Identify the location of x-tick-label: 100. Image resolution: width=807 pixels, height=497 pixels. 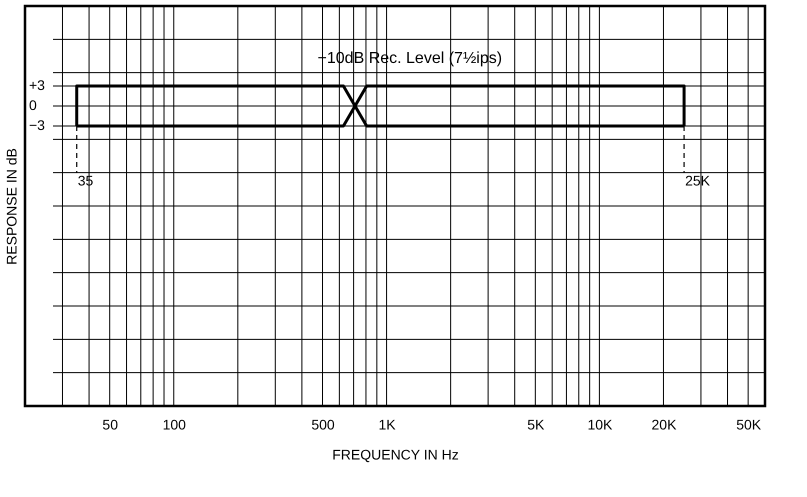
(174, 424).